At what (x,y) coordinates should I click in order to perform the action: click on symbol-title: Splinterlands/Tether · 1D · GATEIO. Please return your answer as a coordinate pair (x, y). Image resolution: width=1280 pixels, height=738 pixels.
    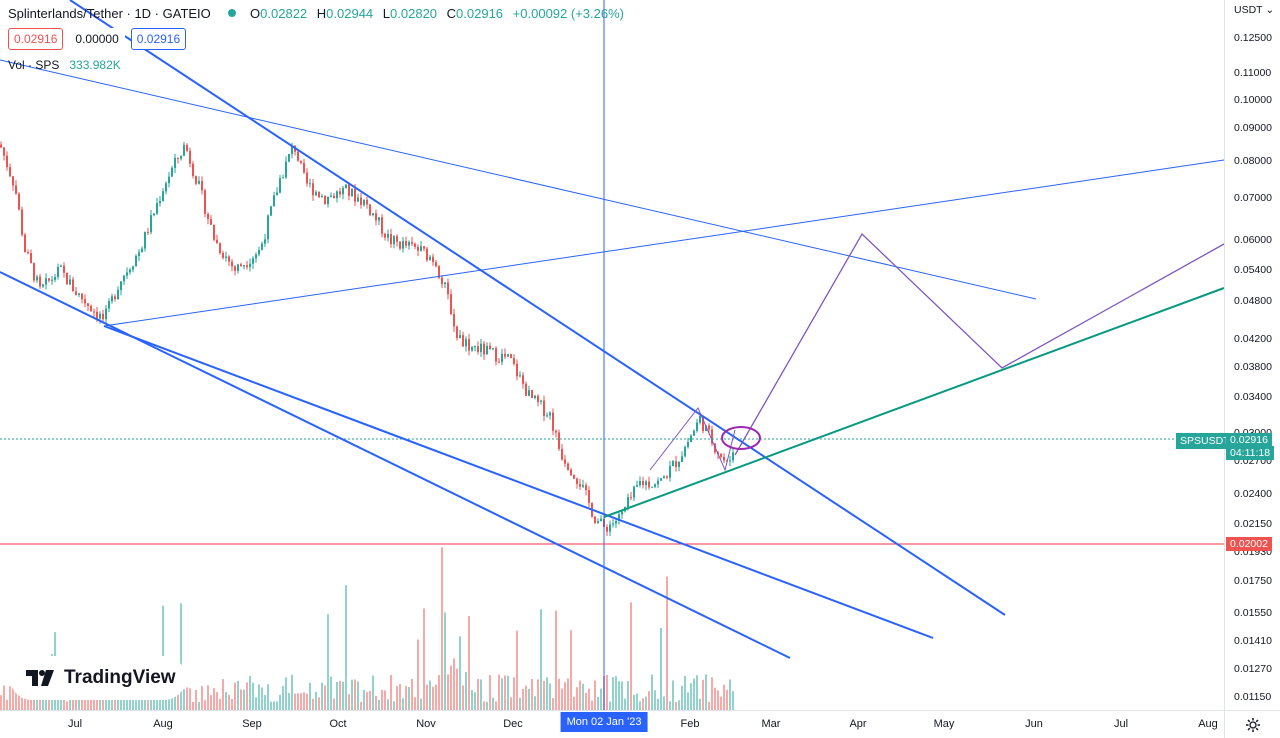
    Looking at the image, I should click on (109, 13).